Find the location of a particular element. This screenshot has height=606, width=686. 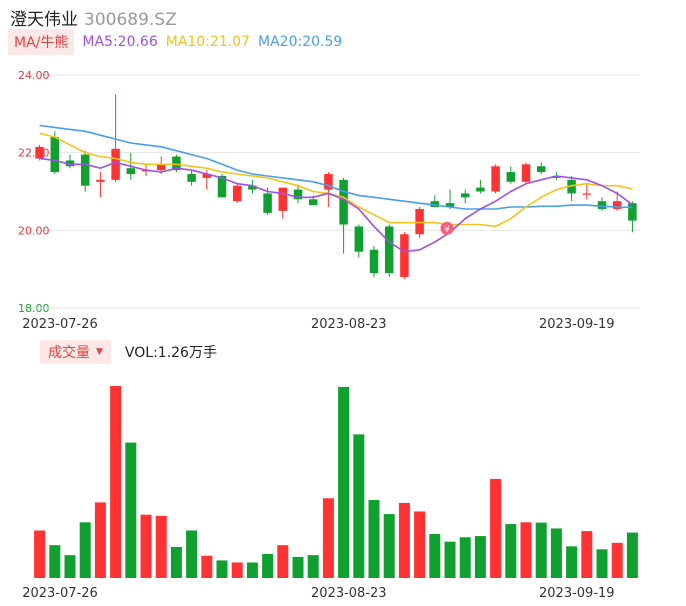

stock-title: 澄天伟业 300689.SZ is located at coordinates (93, 17).